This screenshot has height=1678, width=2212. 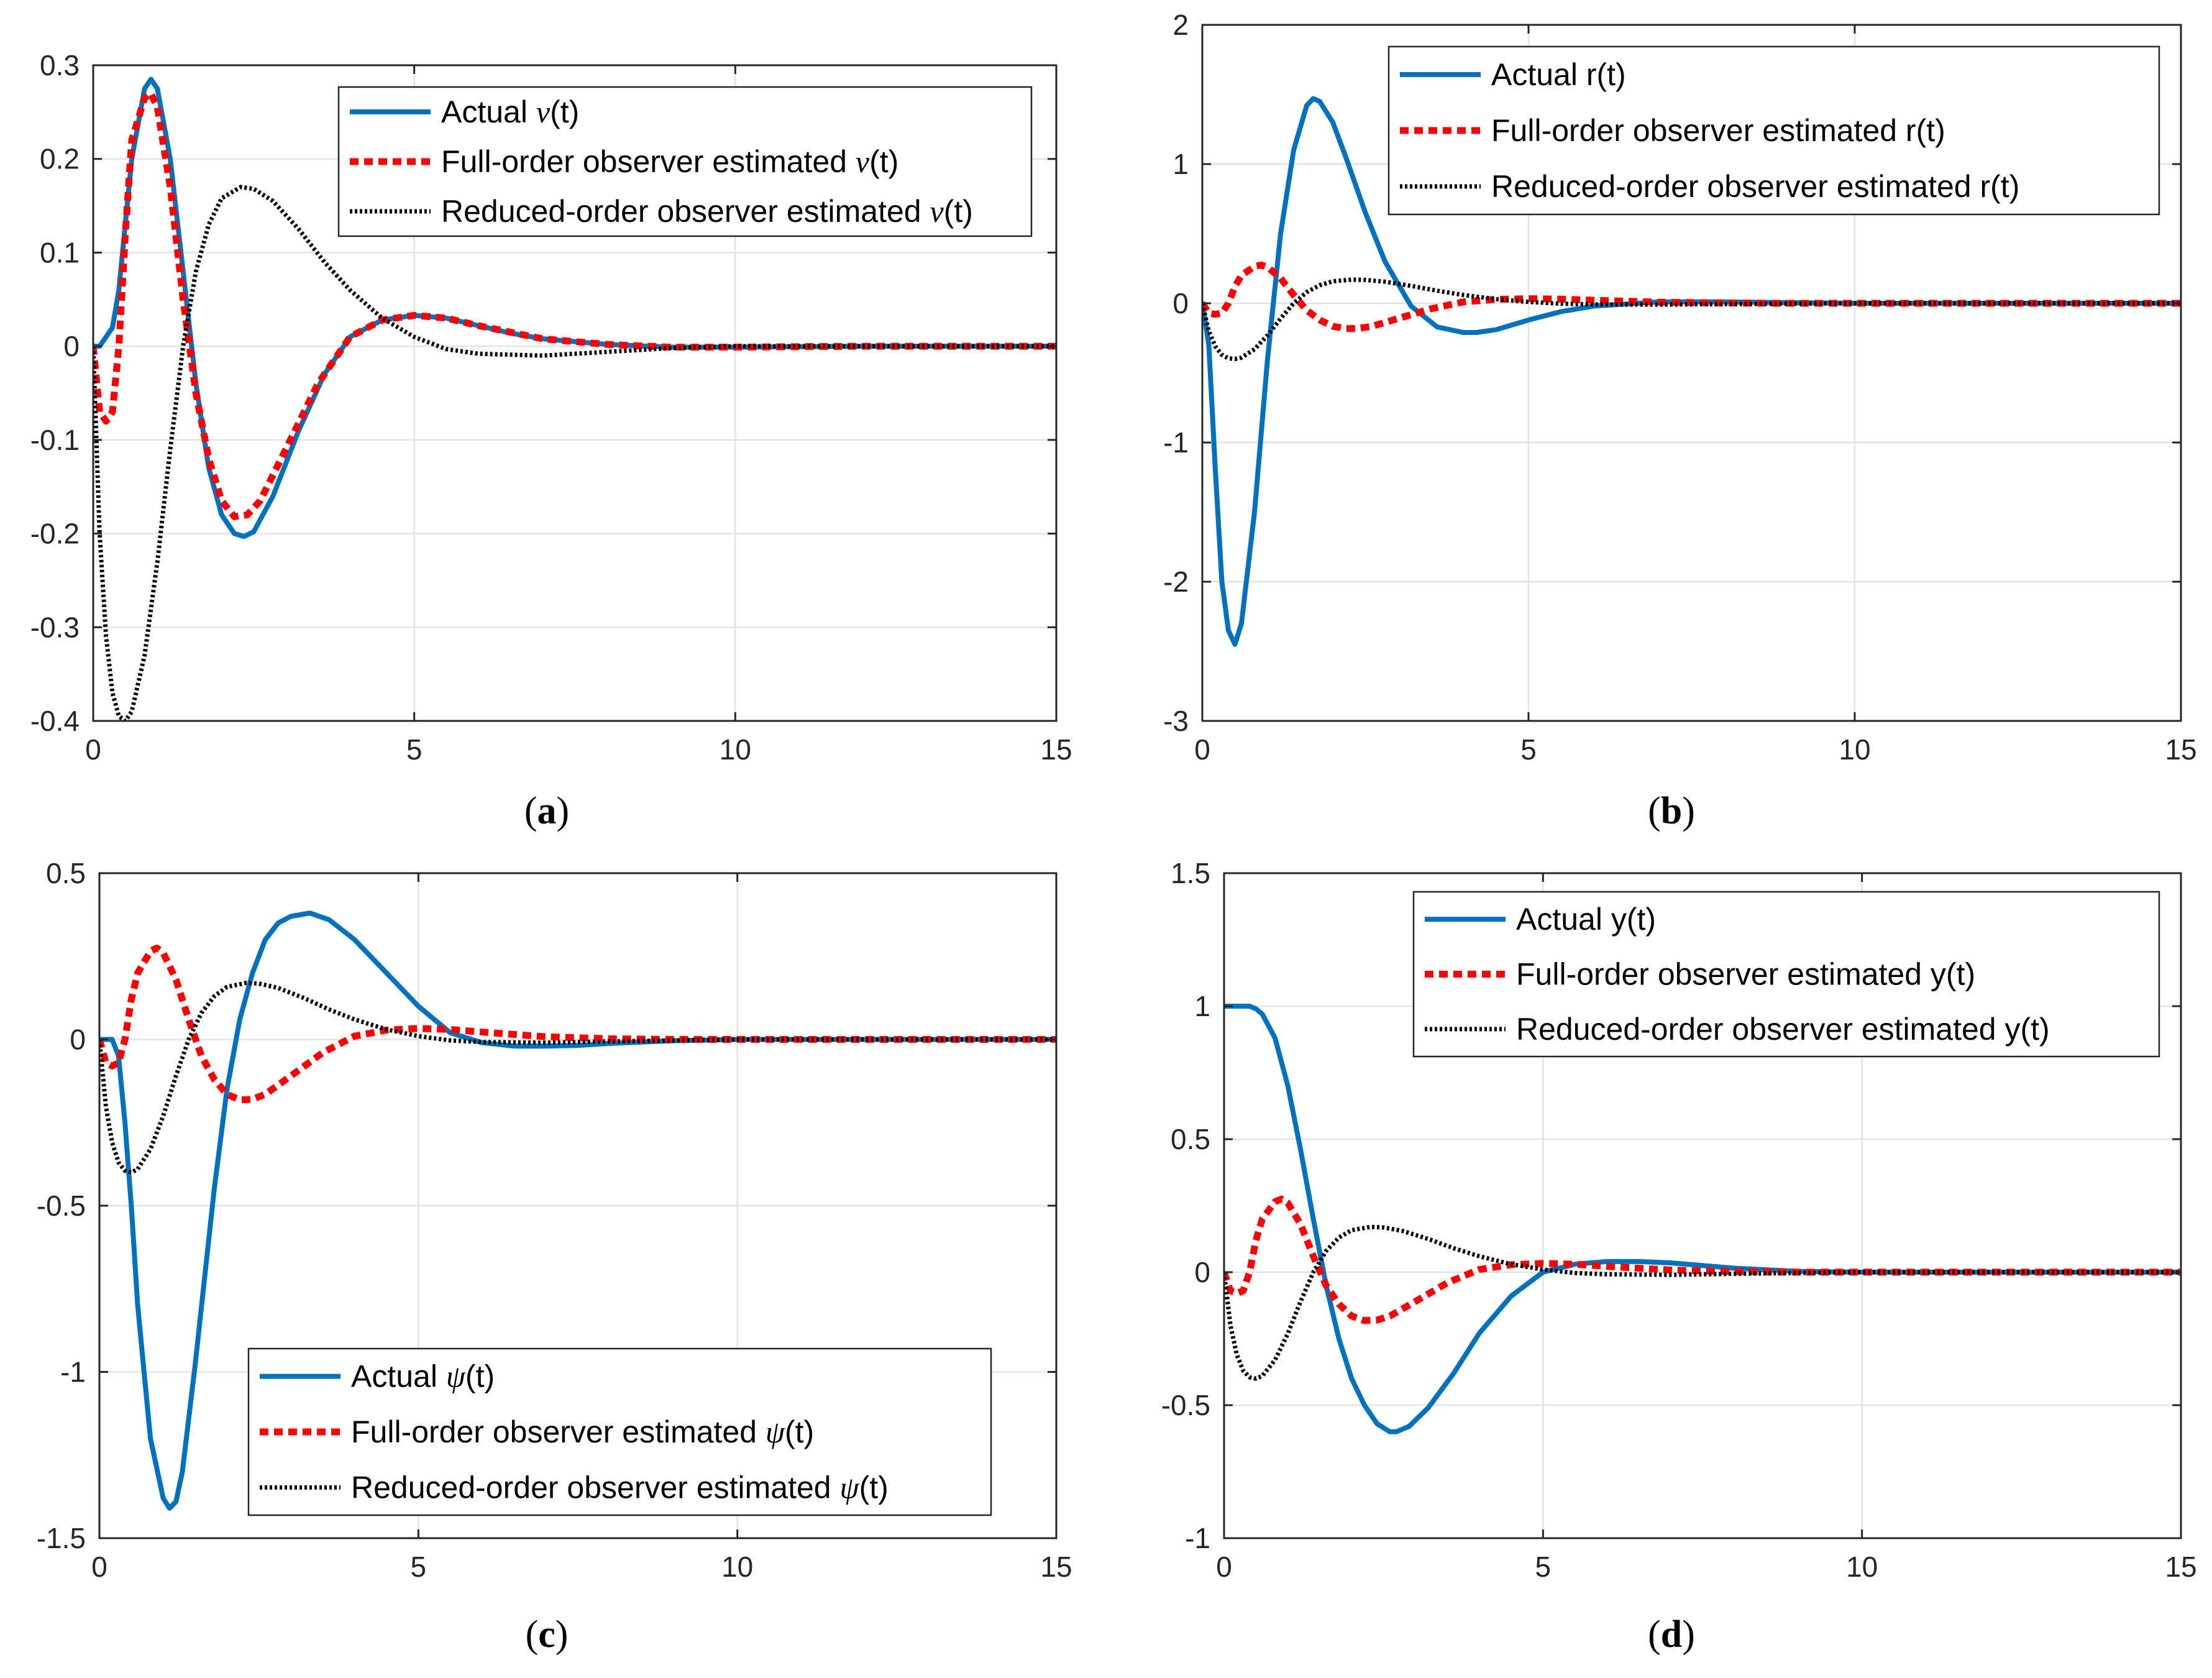 I want to click on y-tick-label: -3, so click(x=1176, y=721).